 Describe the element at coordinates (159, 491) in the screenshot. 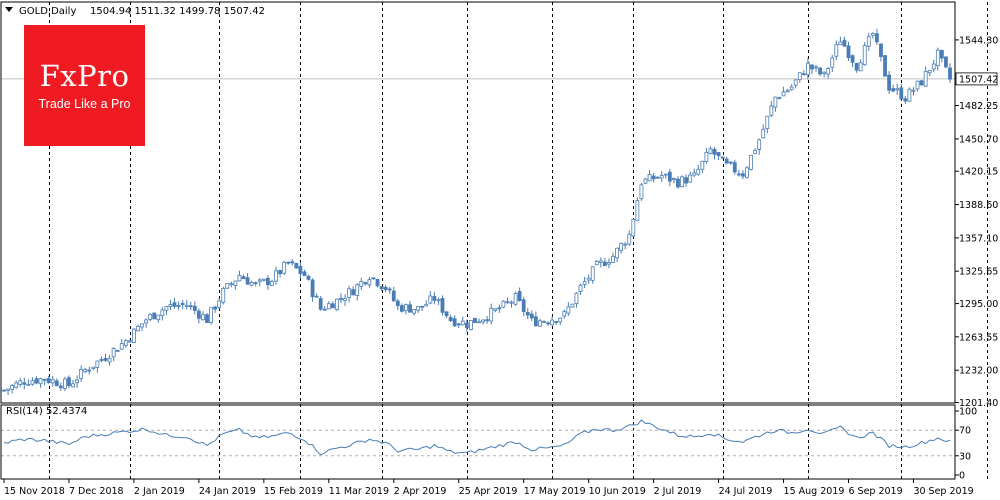

I see `x-tick-label: 2 Jan 2019` at that location.